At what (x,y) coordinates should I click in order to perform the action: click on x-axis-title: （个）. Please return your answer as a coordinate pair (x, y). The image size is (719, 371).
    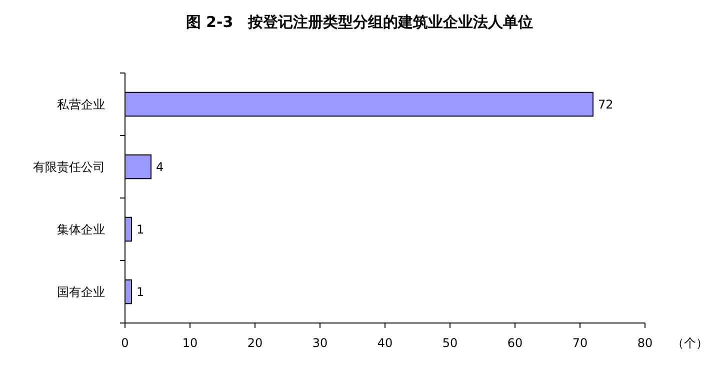
    Looking at the image, I should click on (690, 343).